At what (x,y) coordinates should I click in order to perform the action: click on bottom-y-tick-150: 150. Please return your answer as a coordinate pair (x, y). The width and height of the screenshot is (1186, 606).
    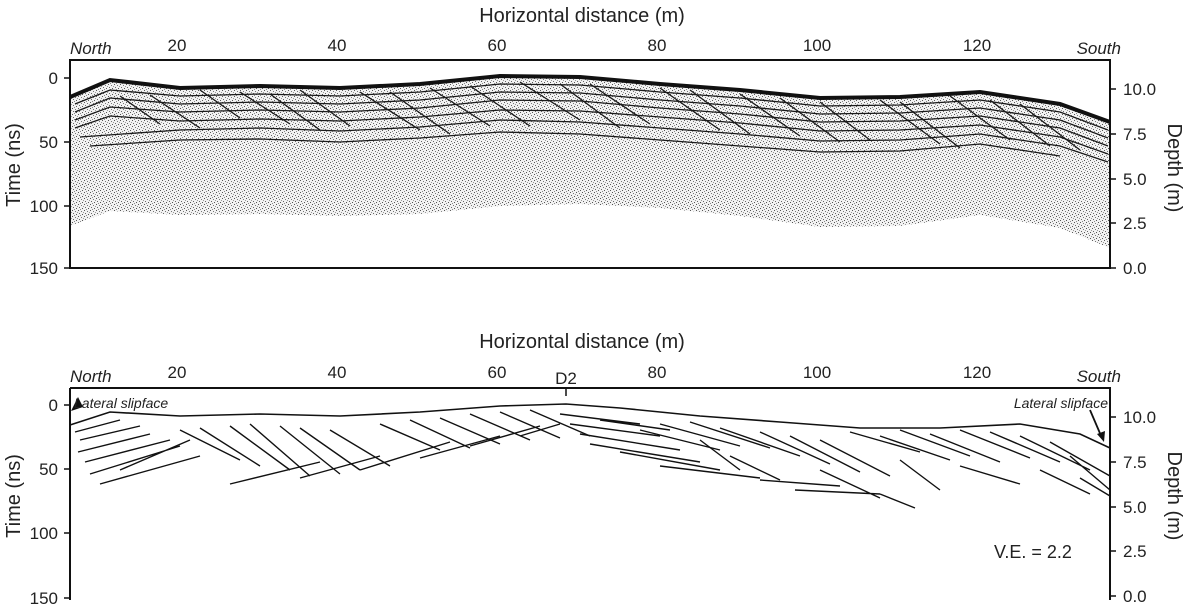
    Looking at the image, I should click on (44, 597).